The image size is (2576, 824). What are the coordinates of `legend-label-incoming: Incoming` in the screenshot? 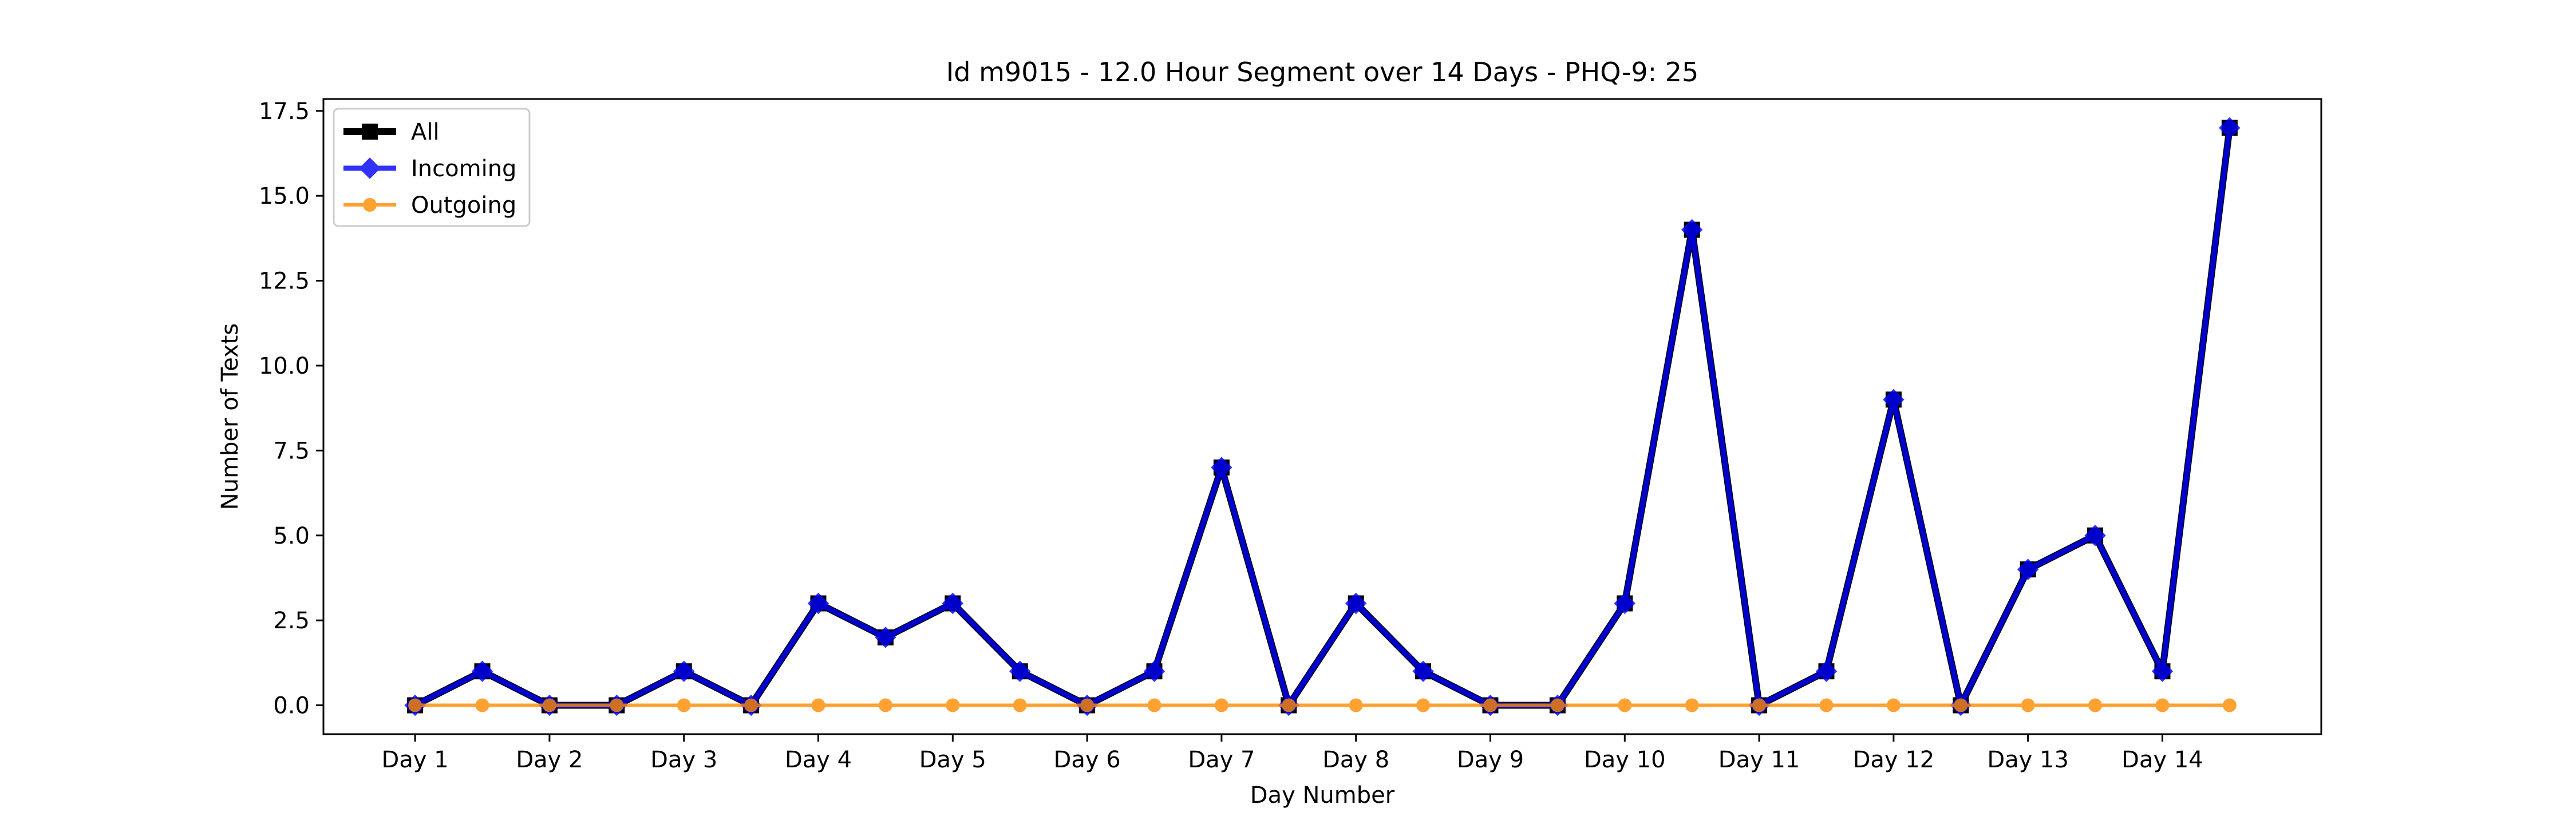 It's located at (463, 169).